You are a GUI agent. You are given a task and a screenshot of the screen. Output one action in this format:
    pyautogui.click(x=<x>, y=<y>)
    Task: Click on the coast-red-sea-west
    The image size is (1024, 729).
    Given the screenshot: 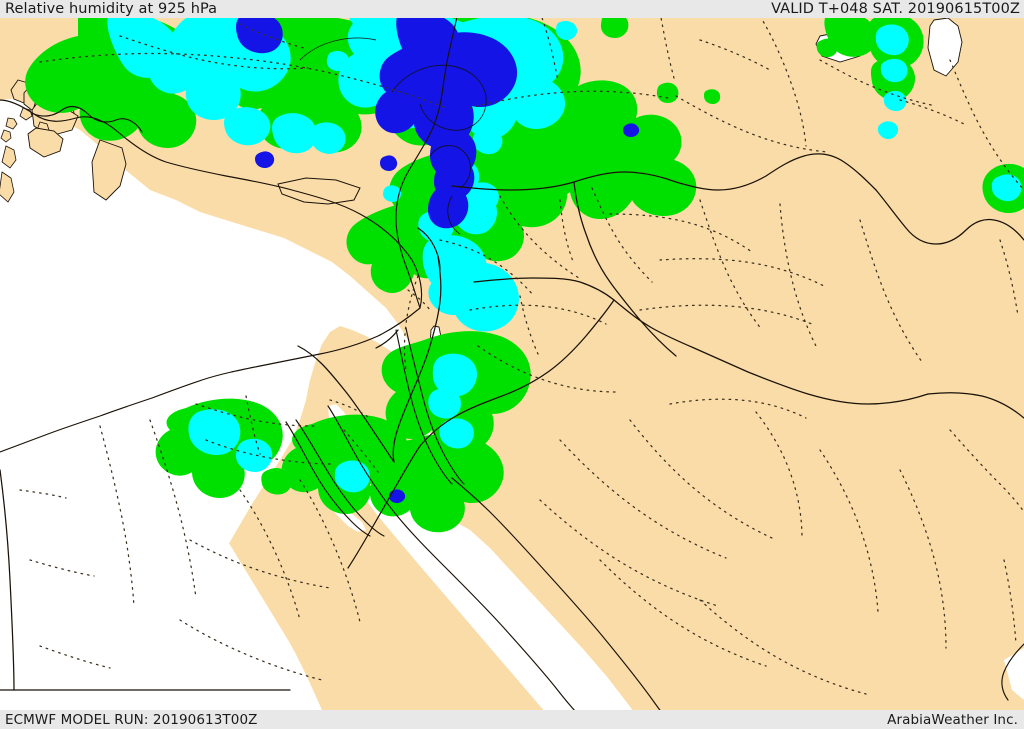 What is the action you would take?
    pyautogui.click(x=461, y=567)
    